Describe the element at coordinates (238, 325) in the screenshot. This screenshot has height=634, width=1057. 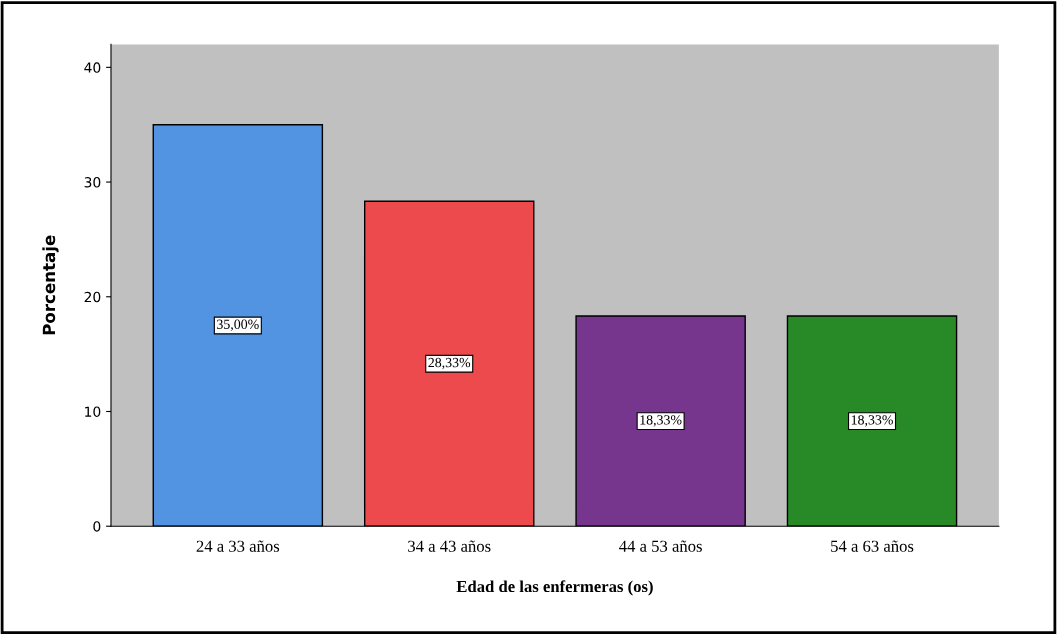
I see `data-label: 35,00%` at that location.